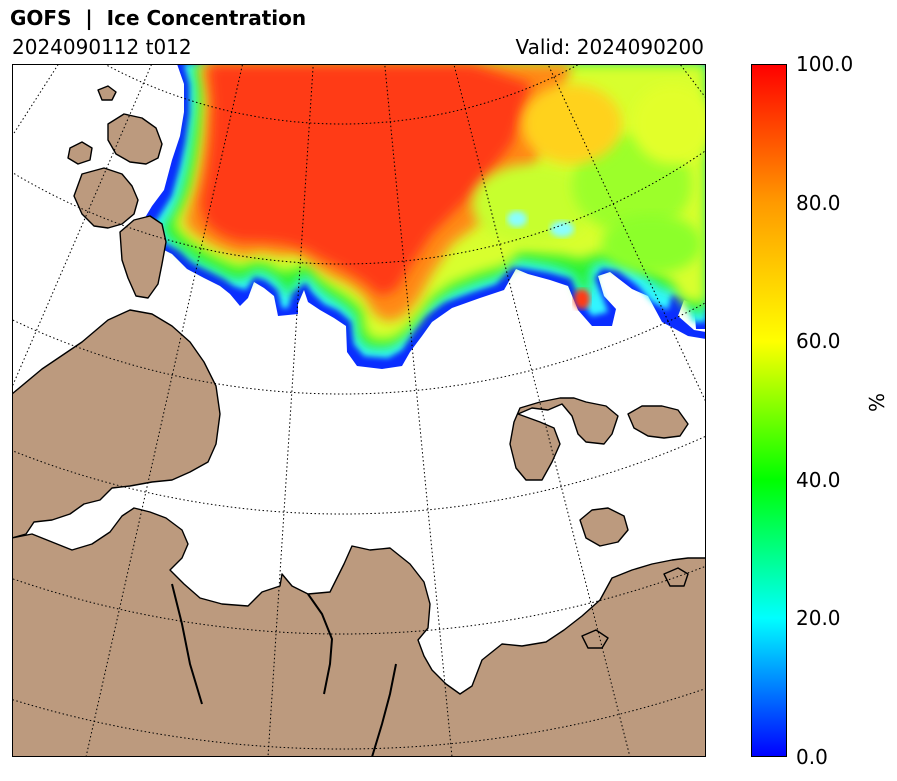 This screenshot has height=781, width=897. I want to click on land-vaygach, so click(604, 527).